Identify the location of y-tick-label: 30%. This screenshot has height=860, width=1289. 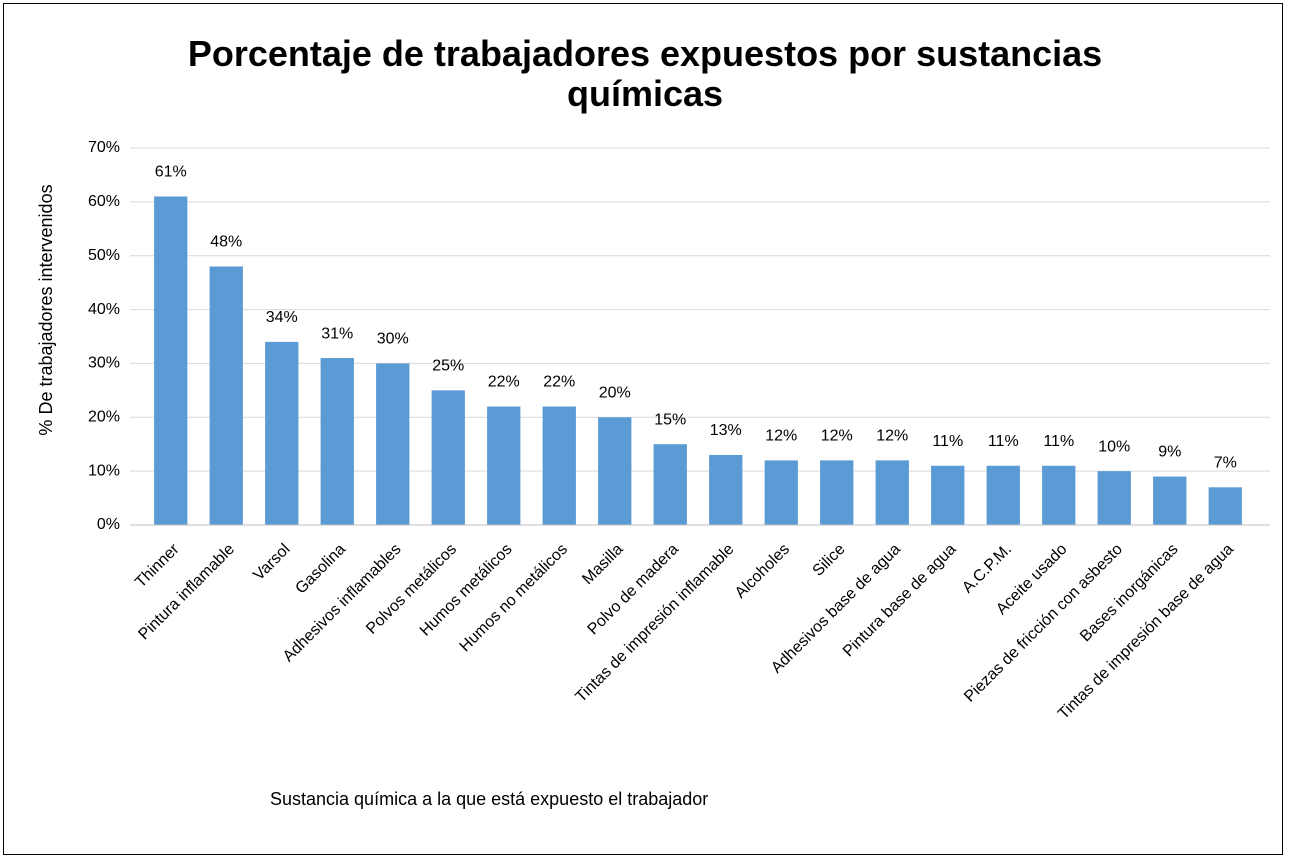
(104, 363).